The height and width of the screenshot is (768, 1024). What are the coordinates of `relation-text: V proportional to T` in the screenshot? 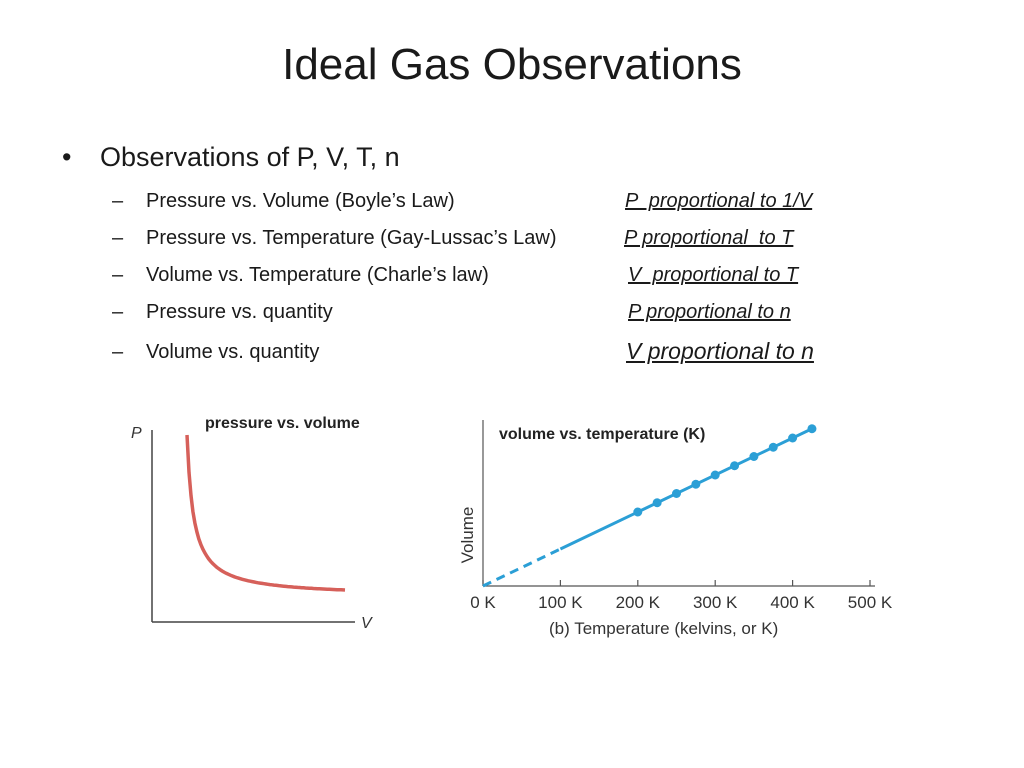 It's located at (713, 275).